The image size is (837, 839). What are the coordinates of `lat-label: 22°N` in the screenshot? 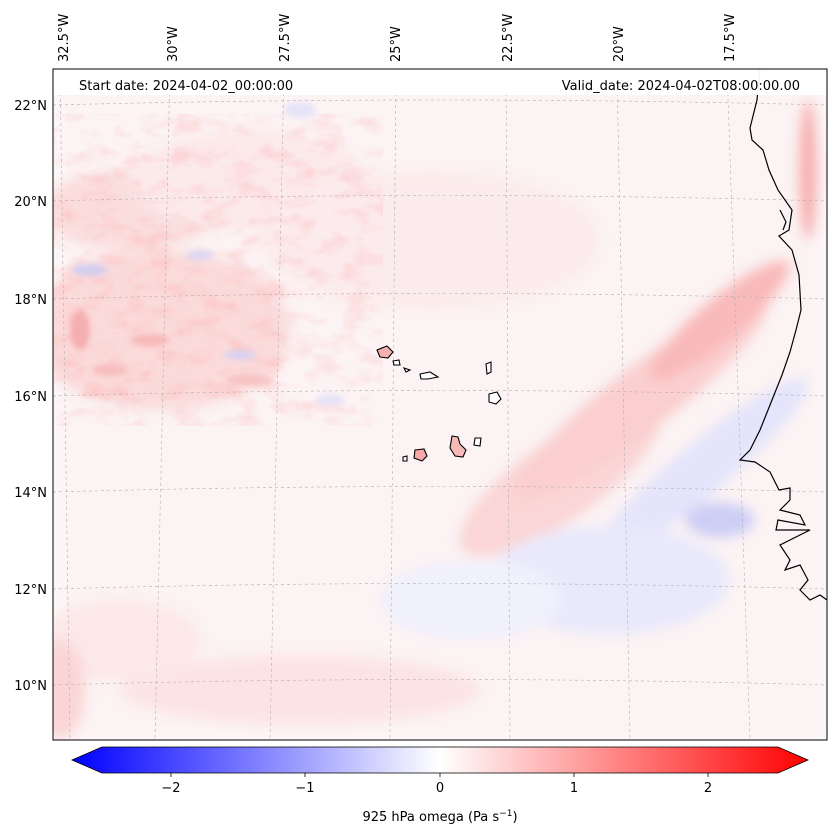 It's located at (30, 106).